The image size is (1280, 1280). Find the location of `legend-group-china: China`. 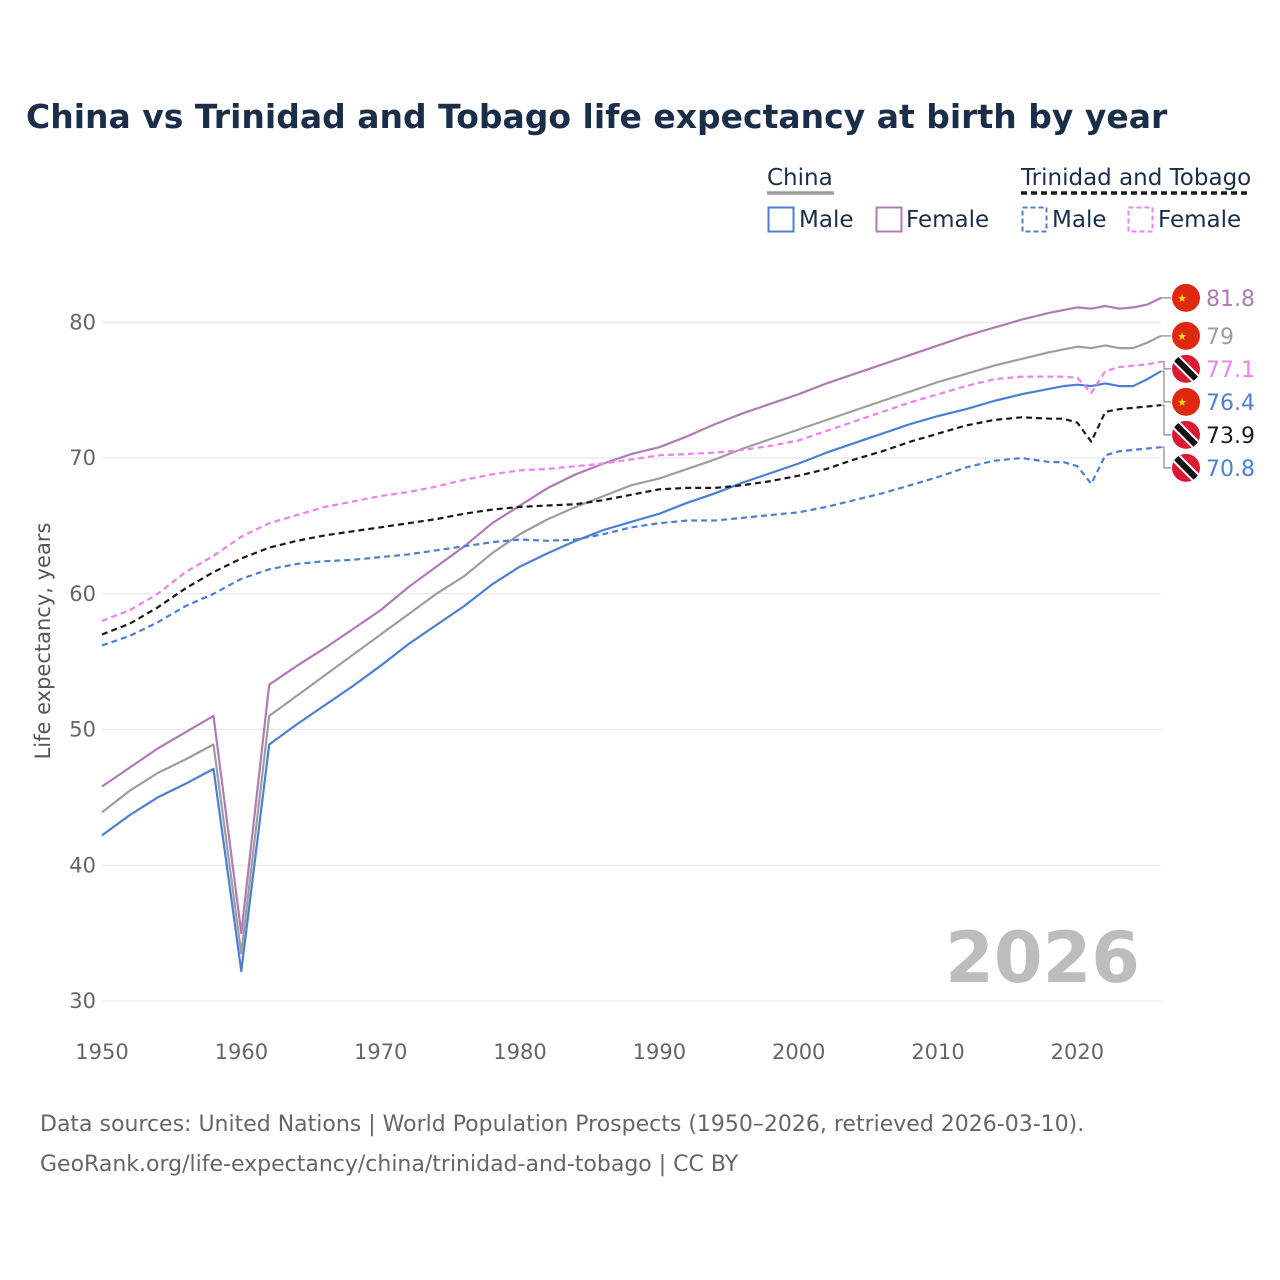

legend-group-china: China is located at coordinates (800, 178).